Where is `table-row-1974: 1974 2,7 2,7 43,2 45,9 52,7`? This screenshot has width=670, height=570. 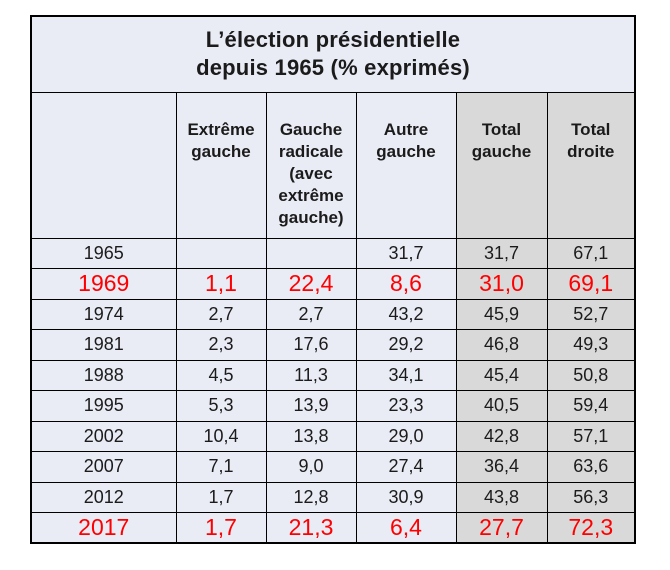 table-row-1974: 1974 2,7 2,7 43,2 45,9 52,7 is located at coordinates (333, 314).